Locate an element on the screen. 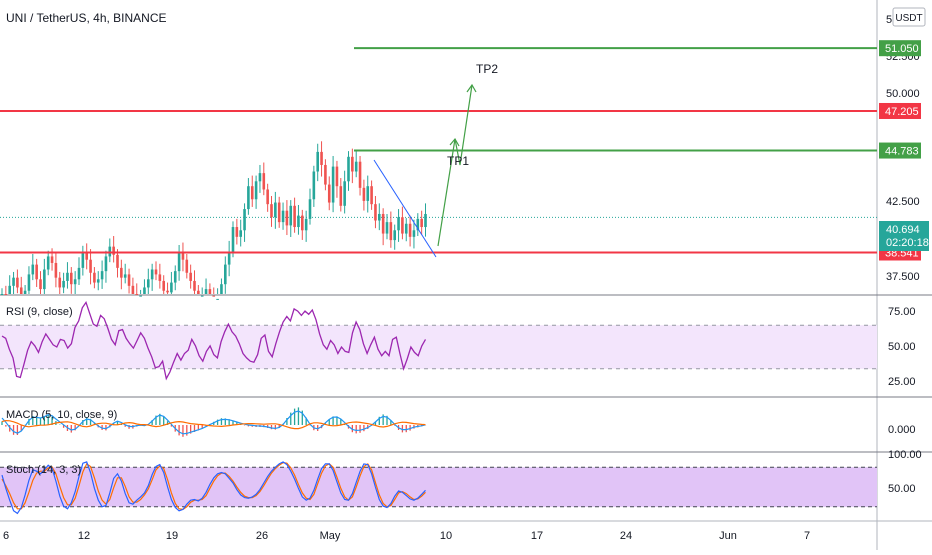 The image size is (932, 555). macd-pane: MACD (5, 10, close, 9) is located at coordinates (214, 422).